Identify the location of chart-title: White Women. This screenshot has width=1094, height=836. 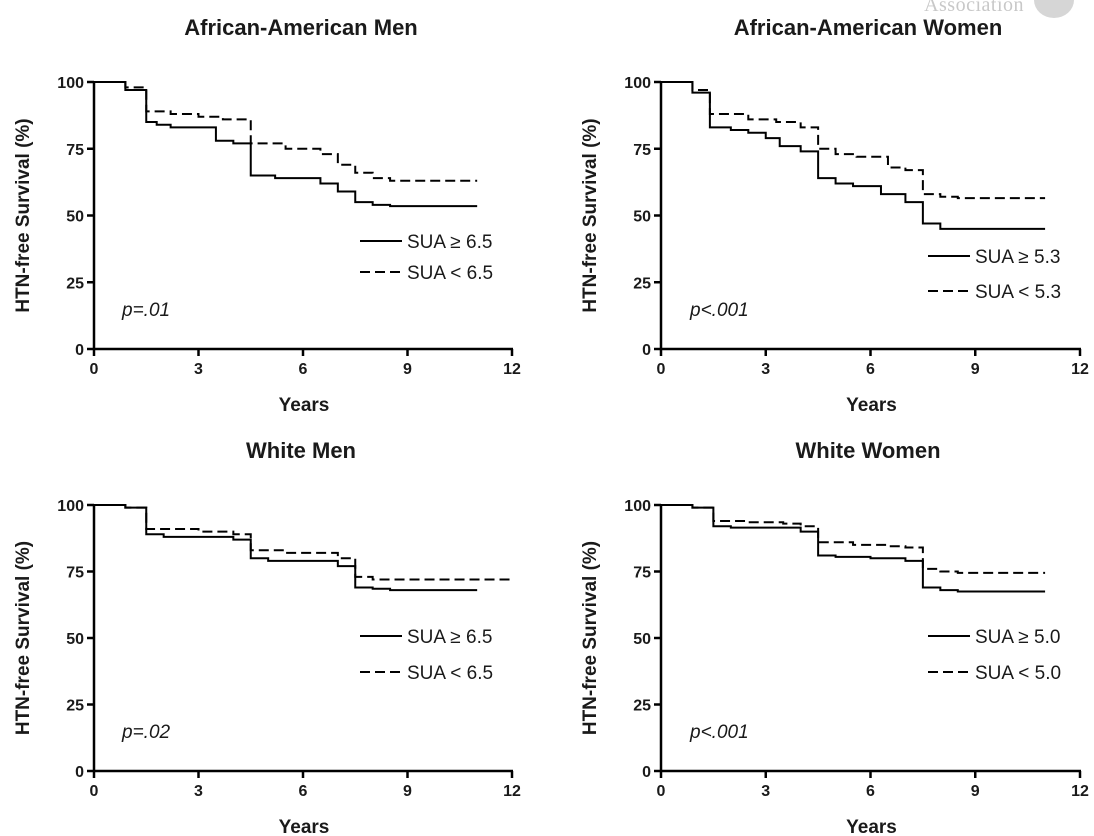
(867, 450).